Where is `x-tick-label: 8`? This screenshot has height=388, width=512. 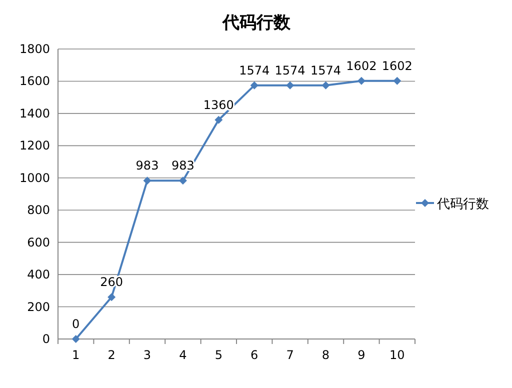
x-tick-label: 8 is located at coordinates (326, 355).